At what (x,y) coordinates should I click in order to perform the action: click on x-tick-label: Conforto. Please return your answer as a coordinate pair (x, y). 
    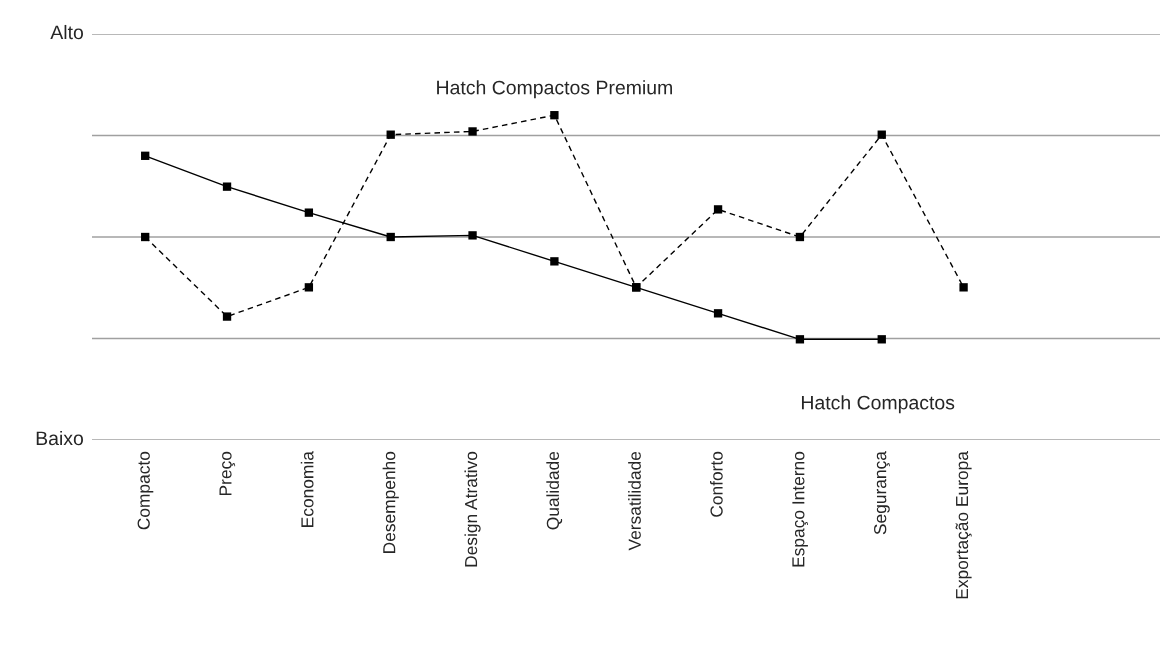
    Looking at the image, I should click on (716, 484).